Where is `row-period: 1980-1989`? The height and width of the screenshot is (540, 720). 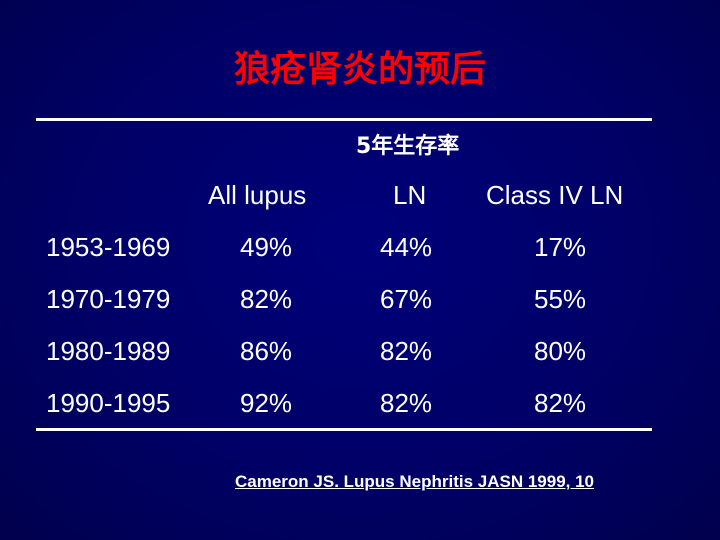
row-period: 1980-1989 is located at coordinates (108, 351).